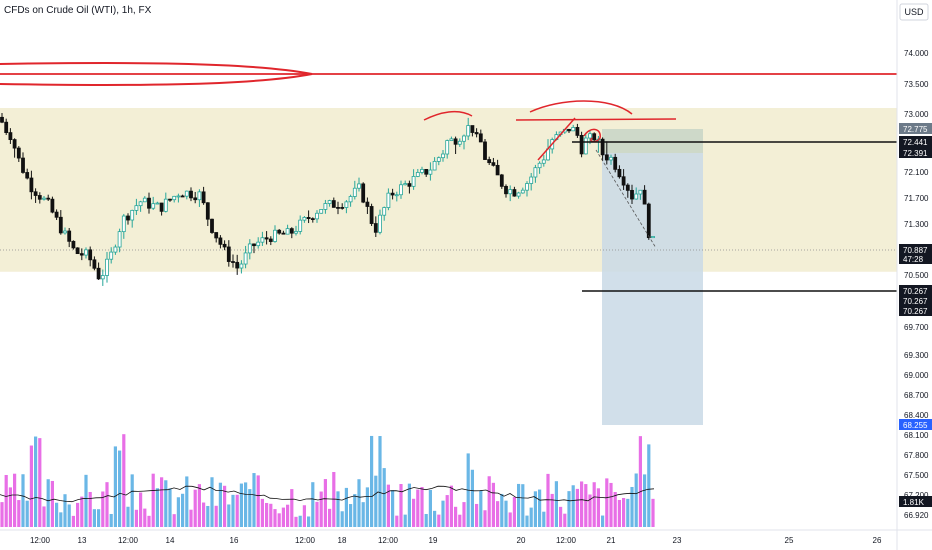  I want to click on price-tag-label: 70.267, so click(915, 291).